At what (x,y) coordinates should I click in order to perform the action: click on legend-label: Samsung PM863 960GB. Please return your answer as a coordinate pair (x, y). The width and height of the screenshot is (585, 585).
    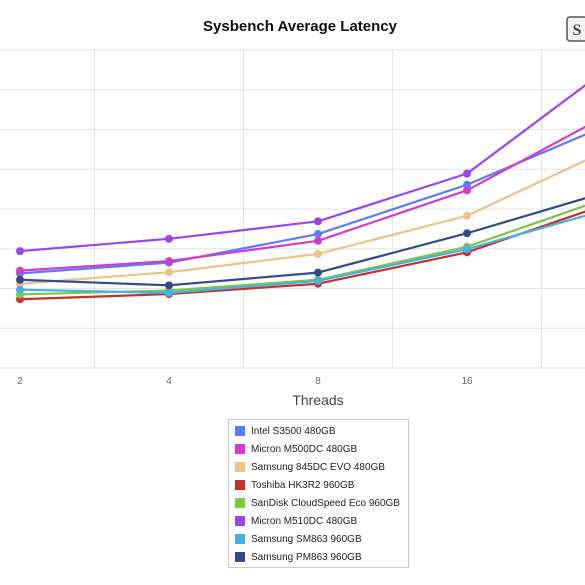
    Looking at the image, I should click on (306, 557).